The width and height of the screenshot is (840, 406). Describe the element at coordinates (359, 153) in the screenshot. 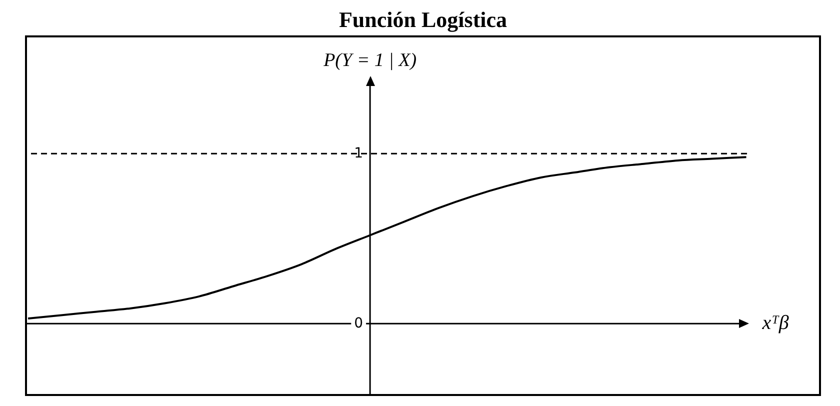

I see `y-tick-label: 1` at that location.